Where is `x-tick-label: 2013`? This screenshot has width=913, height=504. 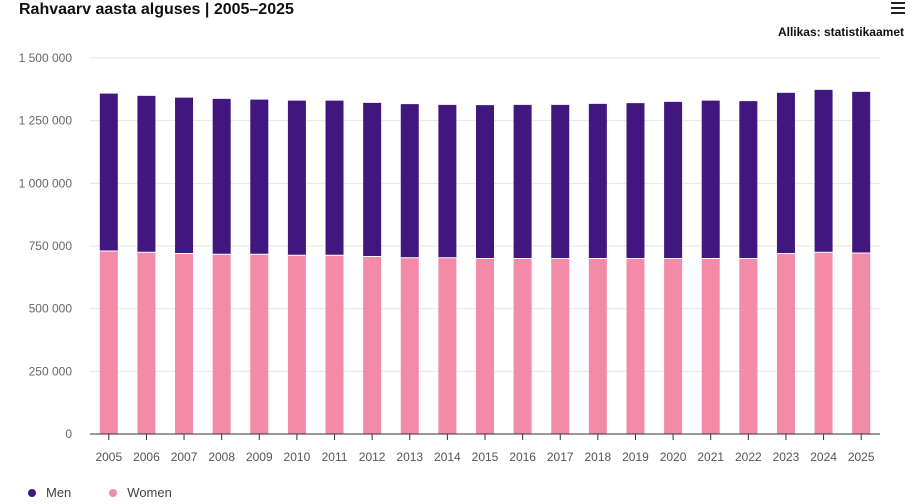
x-tick-label: 2013 is located at coordinates (409, 457).